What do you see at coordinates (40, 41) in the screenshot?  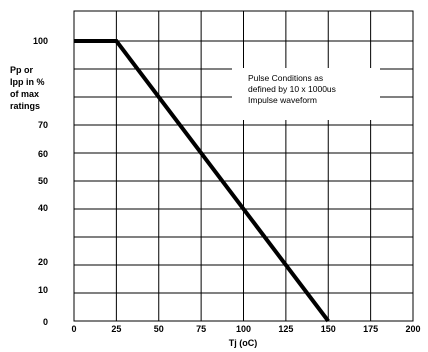 I see `y-tick-label-100: 100` at bounding box center [40, 41].